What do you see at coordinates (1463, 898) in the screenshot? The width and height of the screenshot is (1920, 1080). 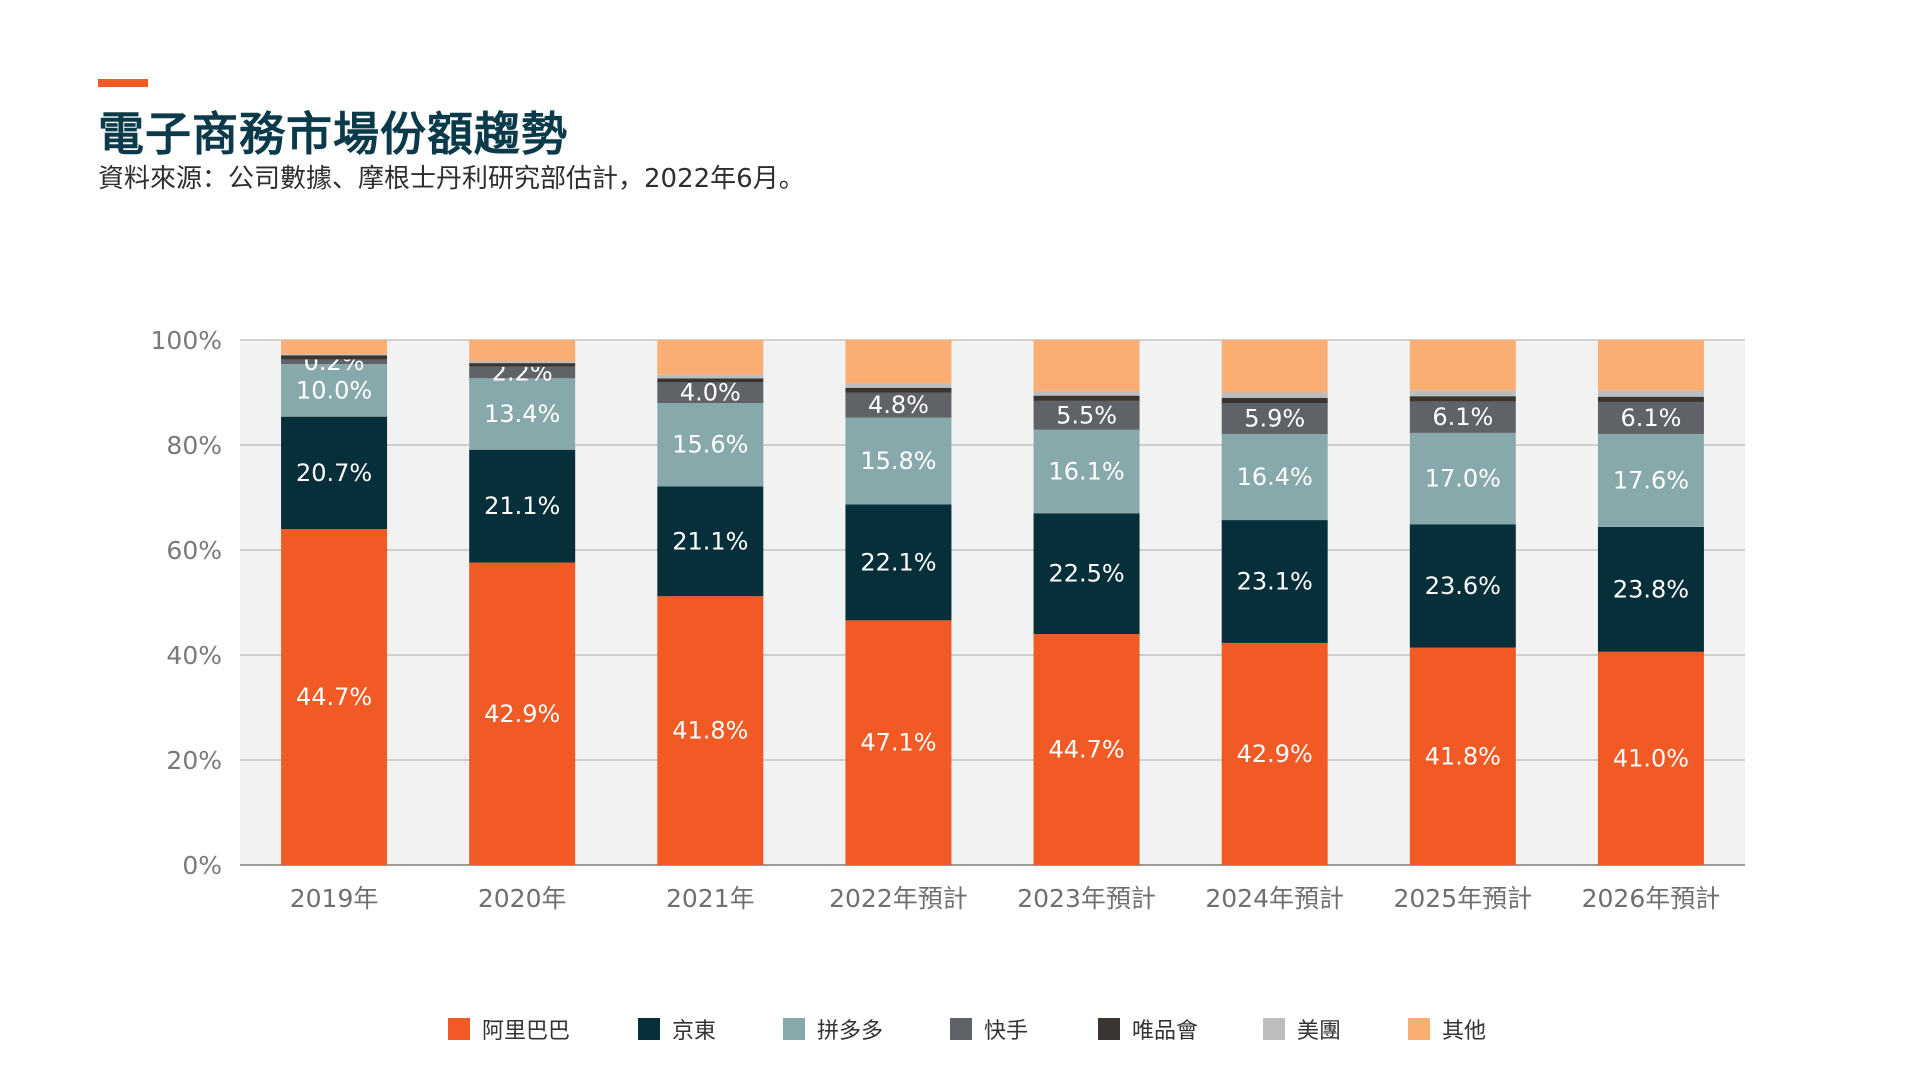 I see `x-tick-label: 2025年預計` at bounding box center [1463, 898].